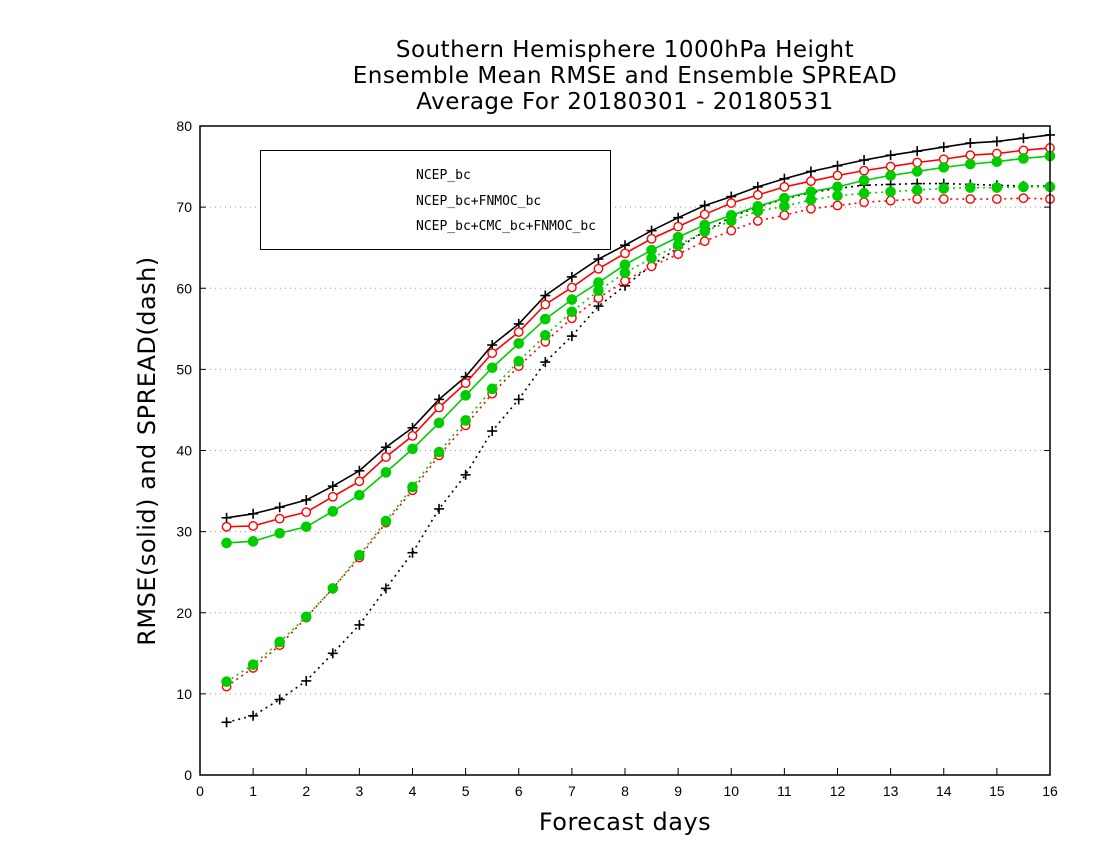 The image size is (1100, 850). I want to click on x-tick-label-5: 5, so click(466, 791).